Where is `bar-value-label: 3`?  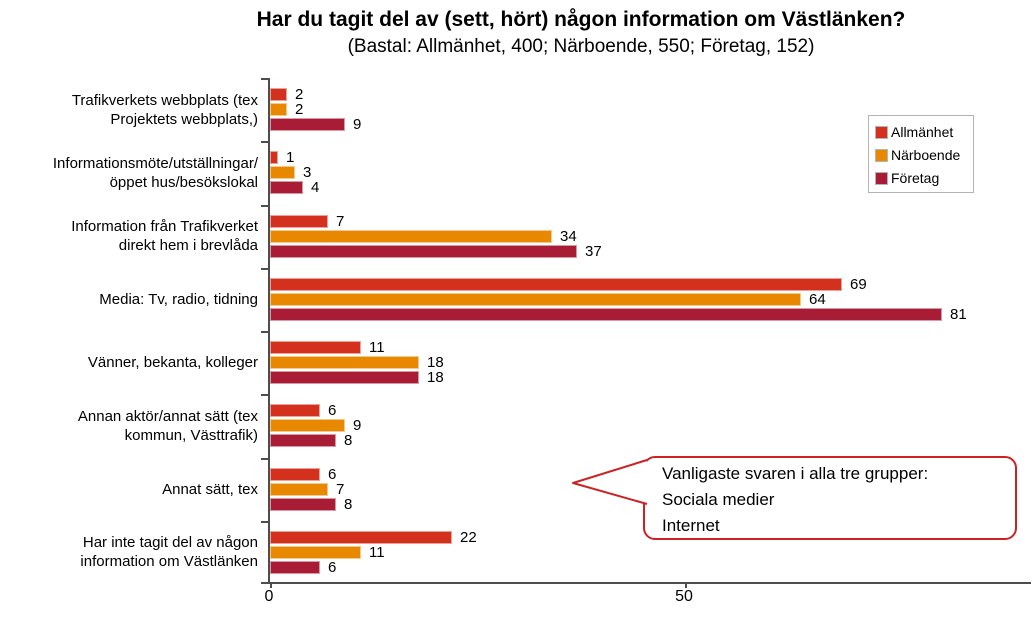 bar-value-label: 3 is located at coordinates (307, 173).